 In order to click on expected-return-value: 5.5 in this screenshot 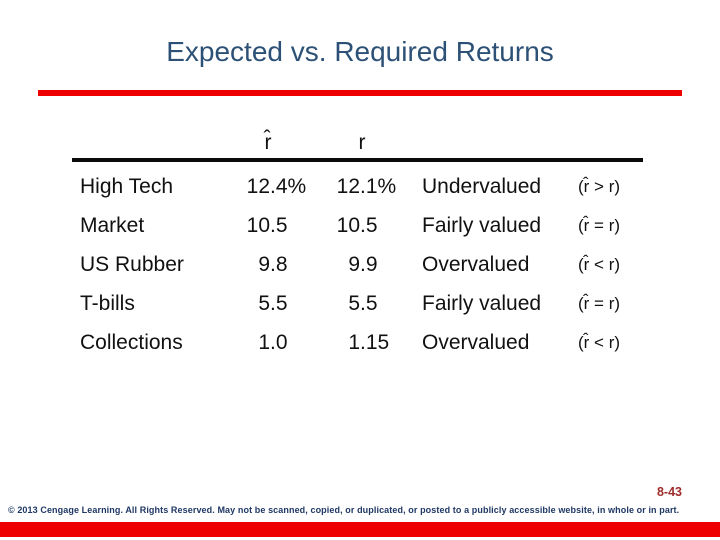, I will do `click(273, 303)`.